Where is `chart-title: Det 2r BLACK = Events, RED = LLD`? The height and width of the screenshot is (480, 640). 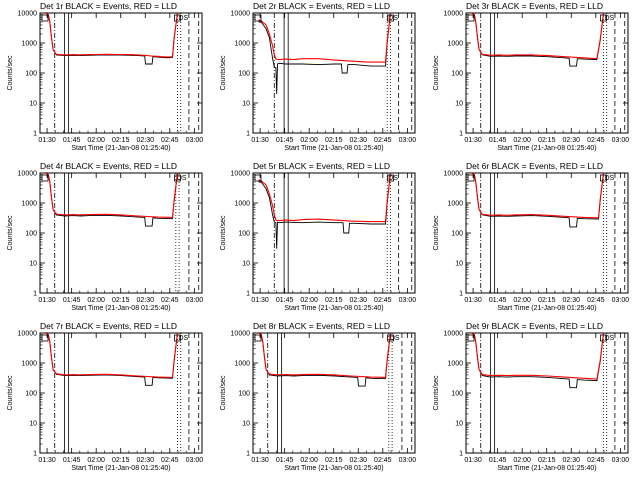
chart-title: Det 2r BLACK = Events, RED = LLD is located at coordinates (321, 6).